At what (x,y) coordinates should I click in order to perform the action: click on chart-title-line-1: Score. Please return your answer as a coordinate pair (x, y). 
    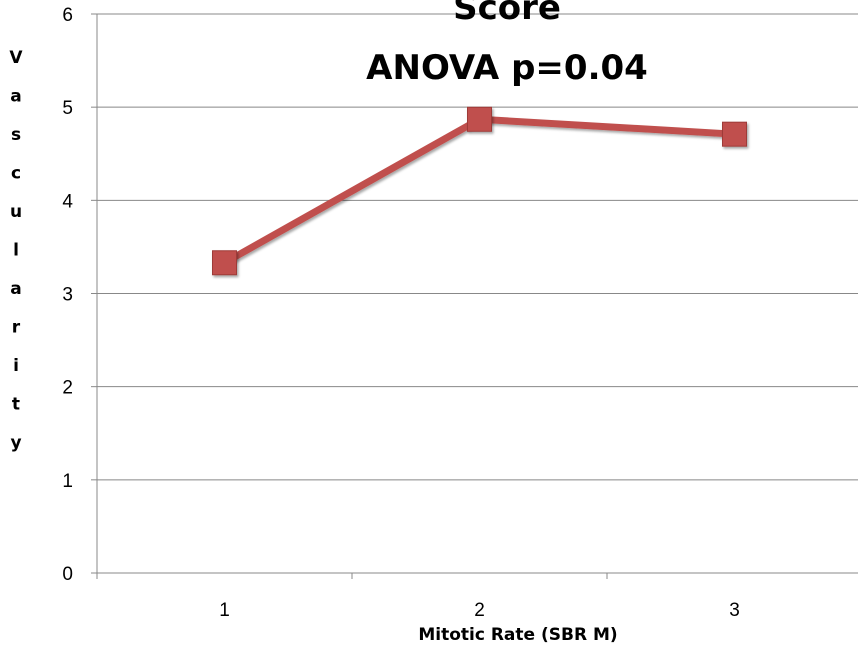
    Looking at the image, I should click on (507, 14).